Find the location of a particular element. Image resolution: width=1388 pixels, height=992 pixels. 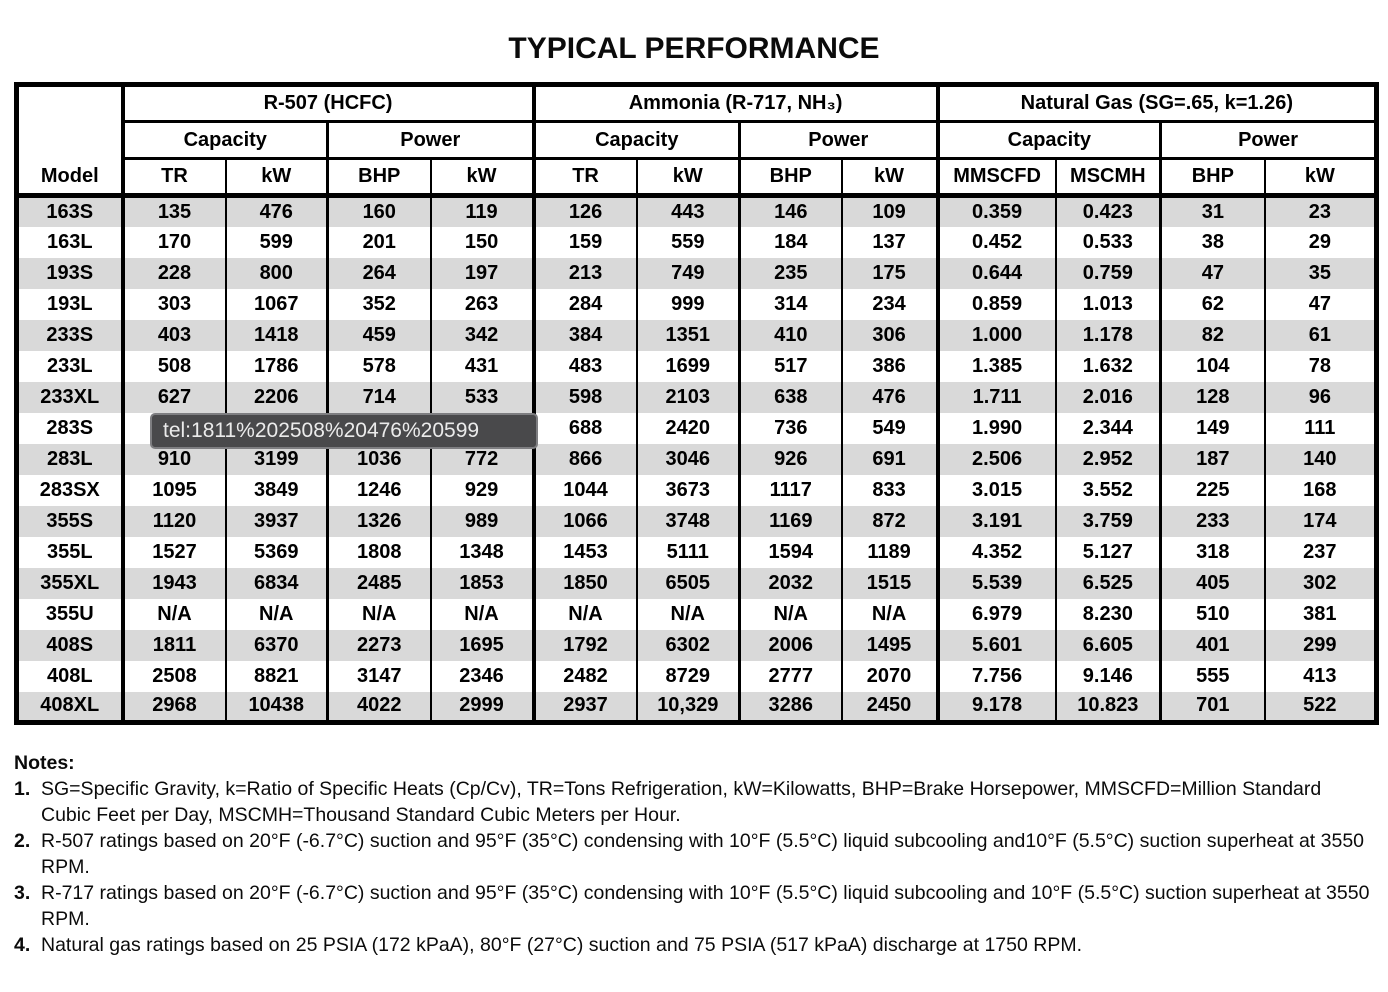

model-cell: 233S is located at coordinates (69, 335).